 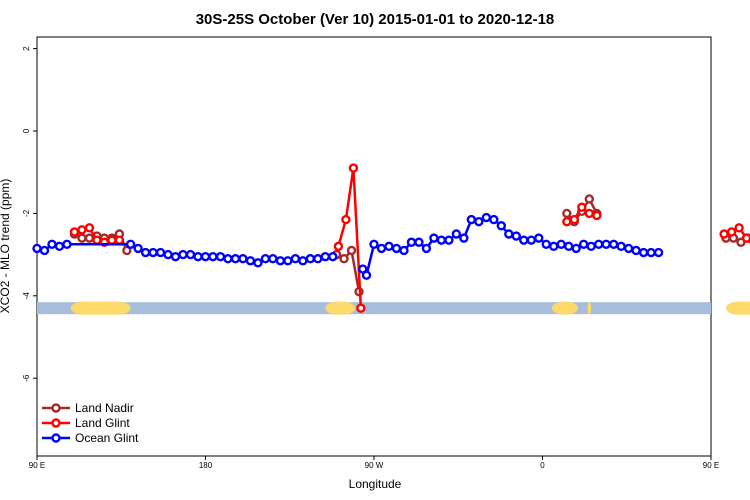 I want to click on legend-label: Land Nadir, so click(x=104, y=408).